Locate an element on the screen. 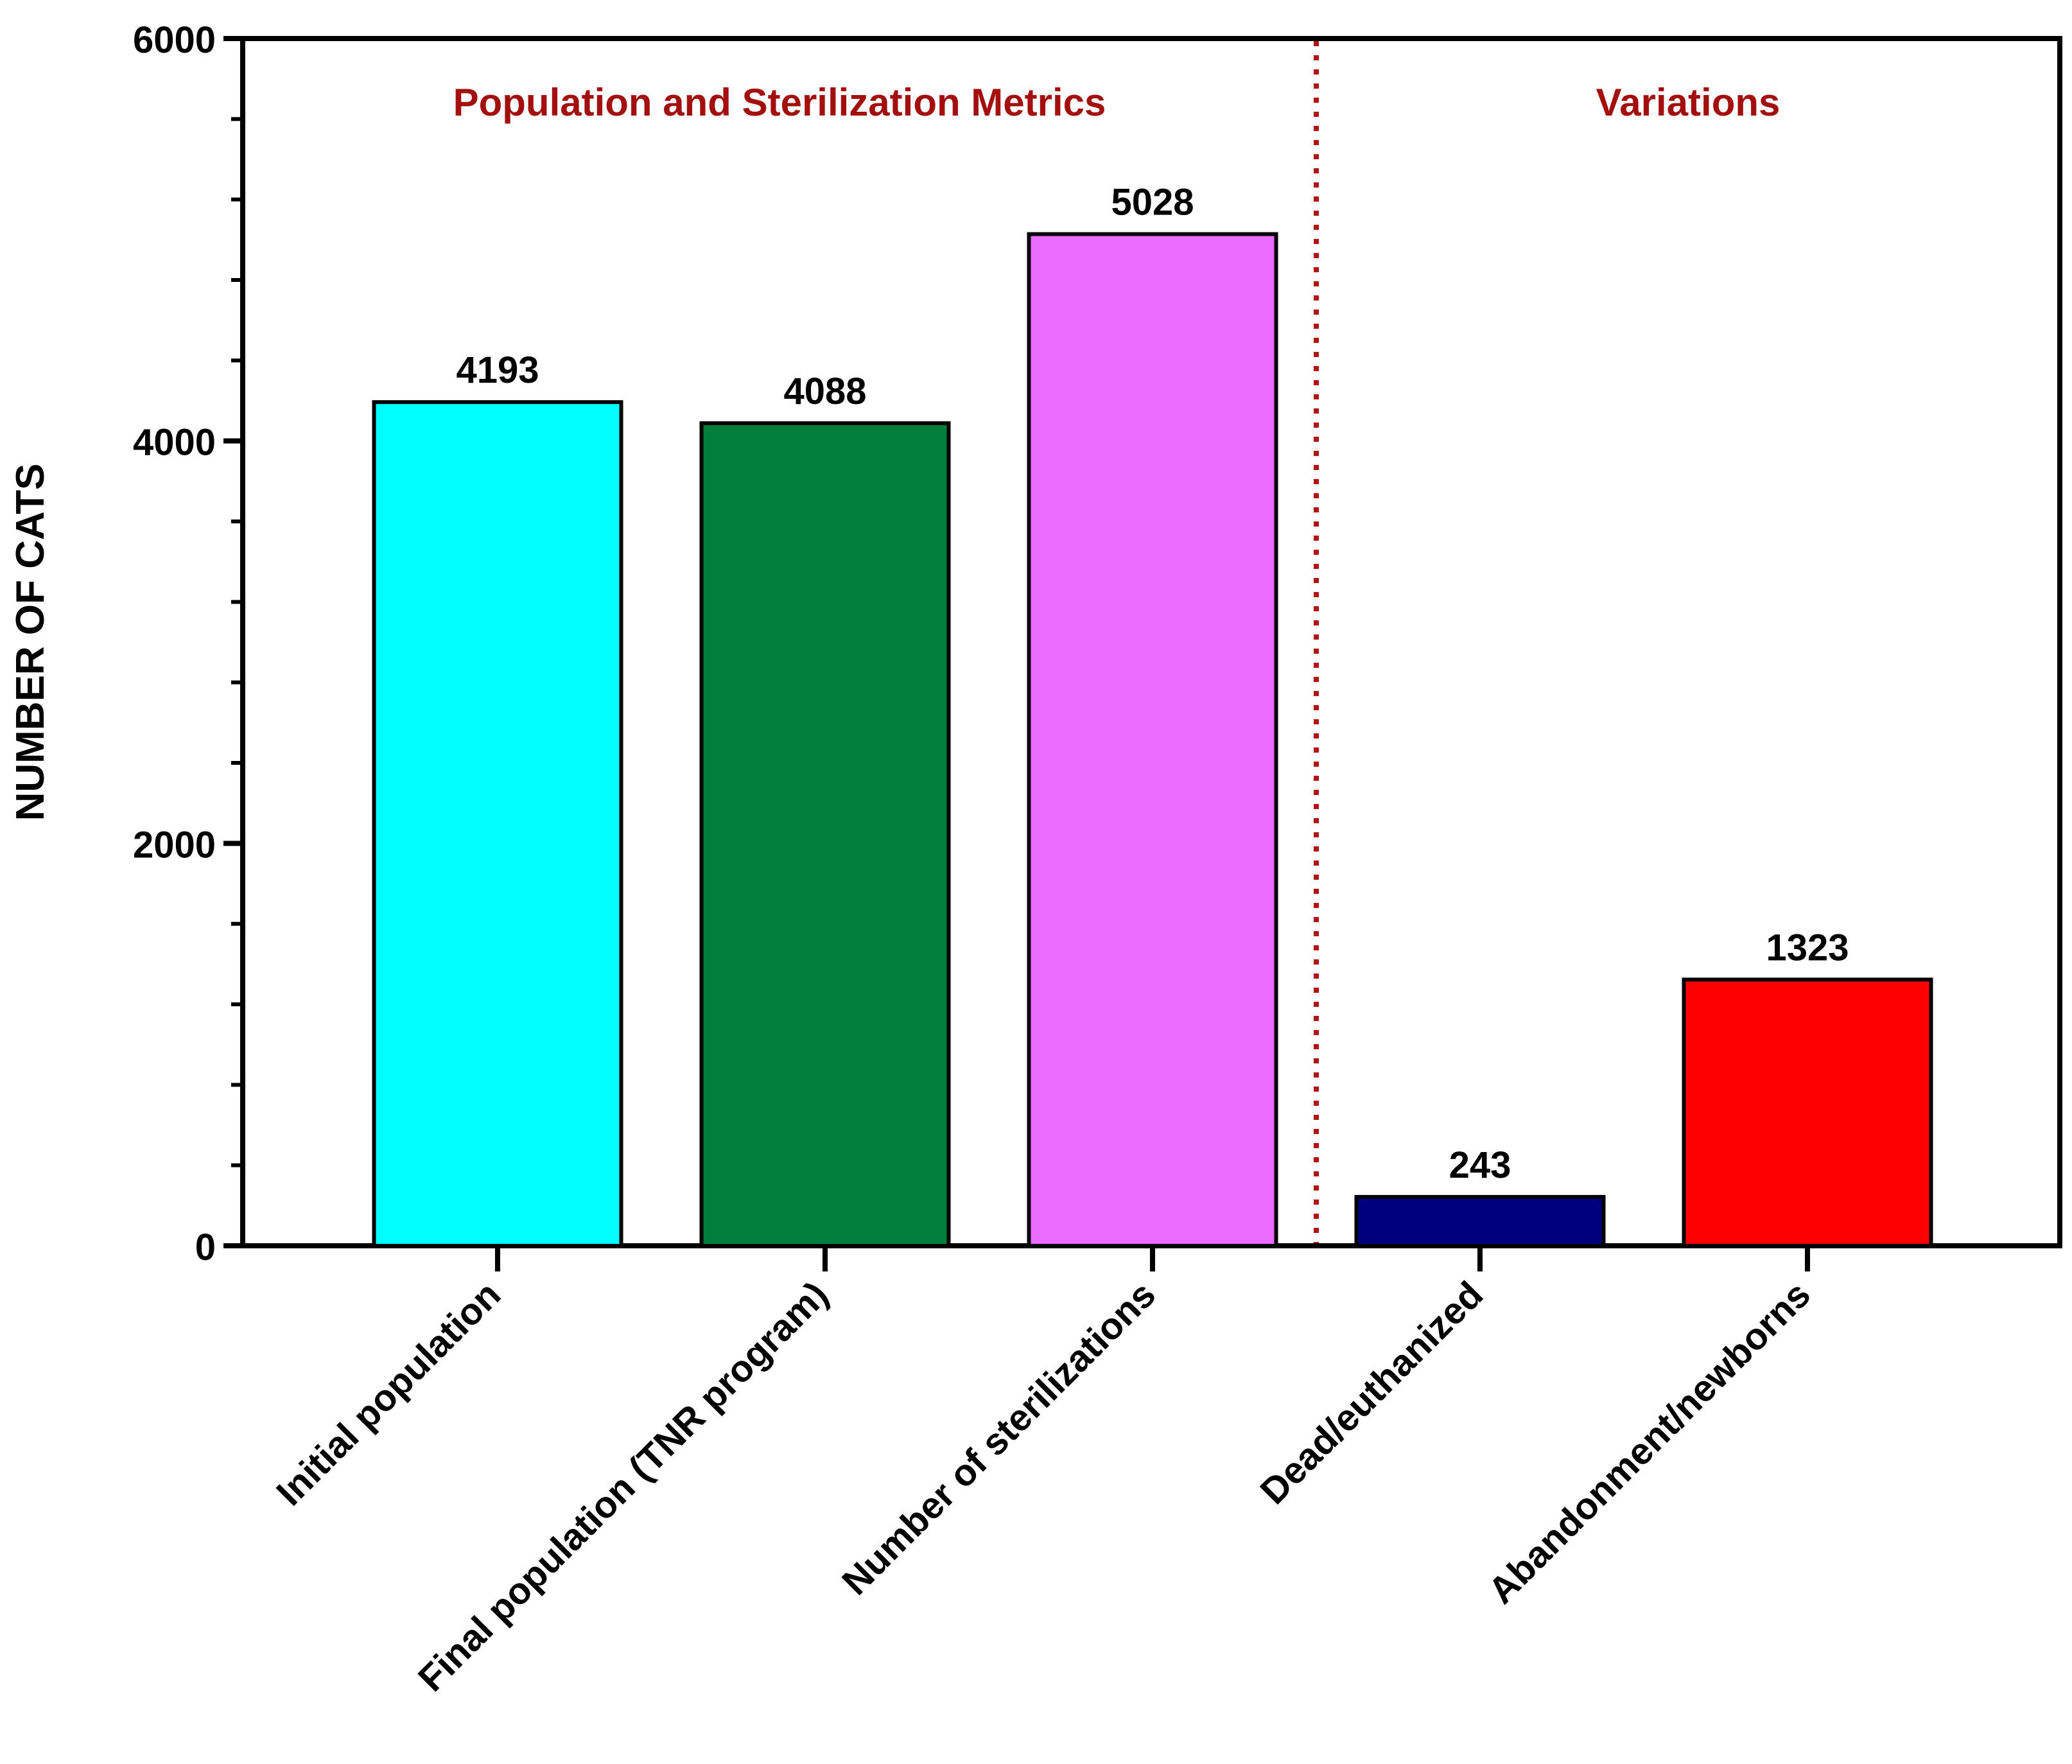 Image resolution: width=2072 pixels, height=1764 pixels. group-title: Variations is located at coordinates (1688, 102).